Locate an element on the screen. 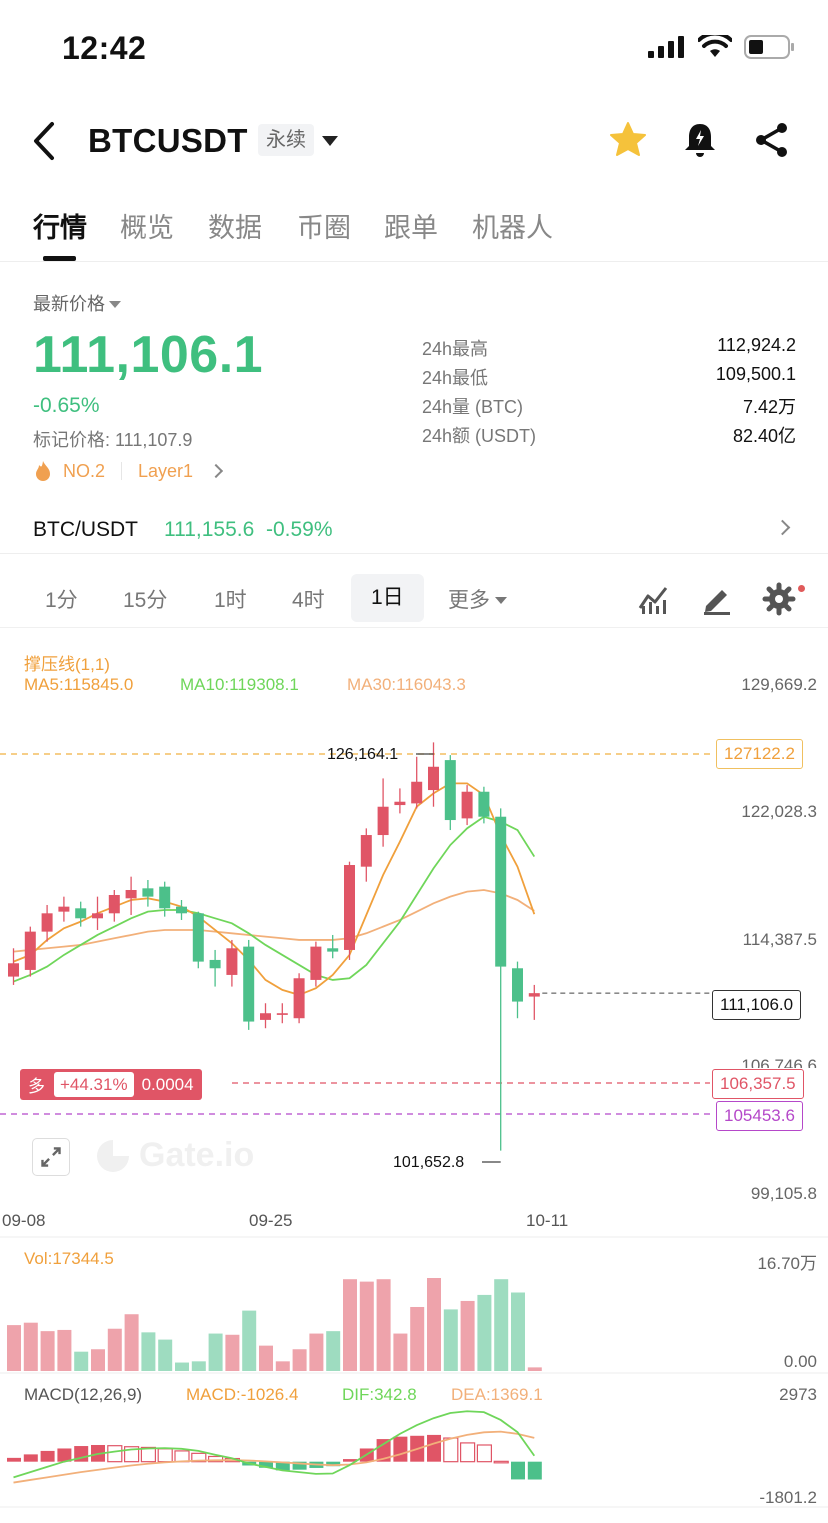  position-side: 多 is located at coordinates (36, 1086).